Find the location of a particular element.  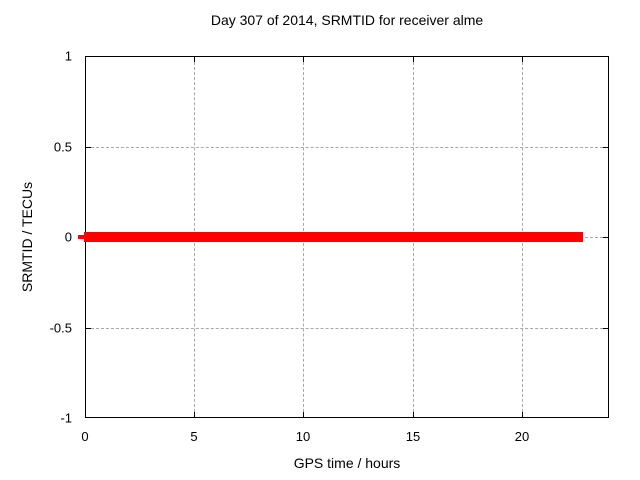

x-axis-label: GPS time / hours is located at coordinates (347, 463).